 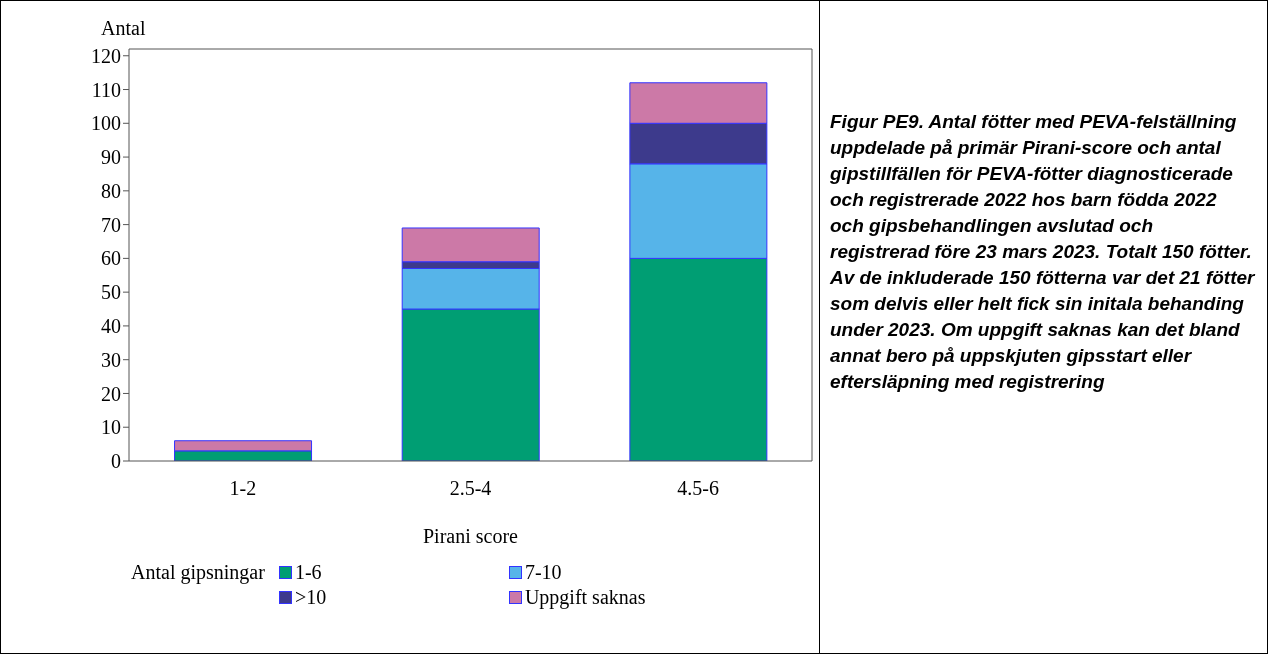 What do you see at coordinates (198, 573) in the screenshot?
I see `legend-title: Antal gipsningar` at bounding box center [198, 573].